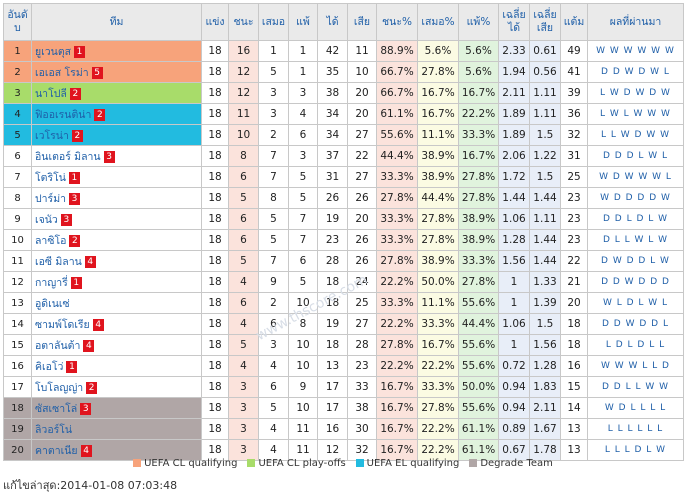 Image resolution: width=684 pixels, height=494 pixels. I want to click on team-cell: อูดิเนเซ่, so click(116, 303).